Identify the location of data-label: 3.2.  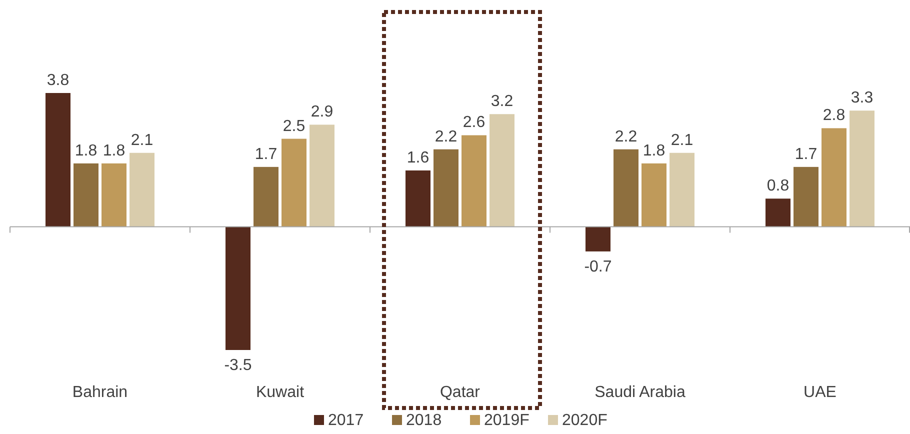
(502, 101).